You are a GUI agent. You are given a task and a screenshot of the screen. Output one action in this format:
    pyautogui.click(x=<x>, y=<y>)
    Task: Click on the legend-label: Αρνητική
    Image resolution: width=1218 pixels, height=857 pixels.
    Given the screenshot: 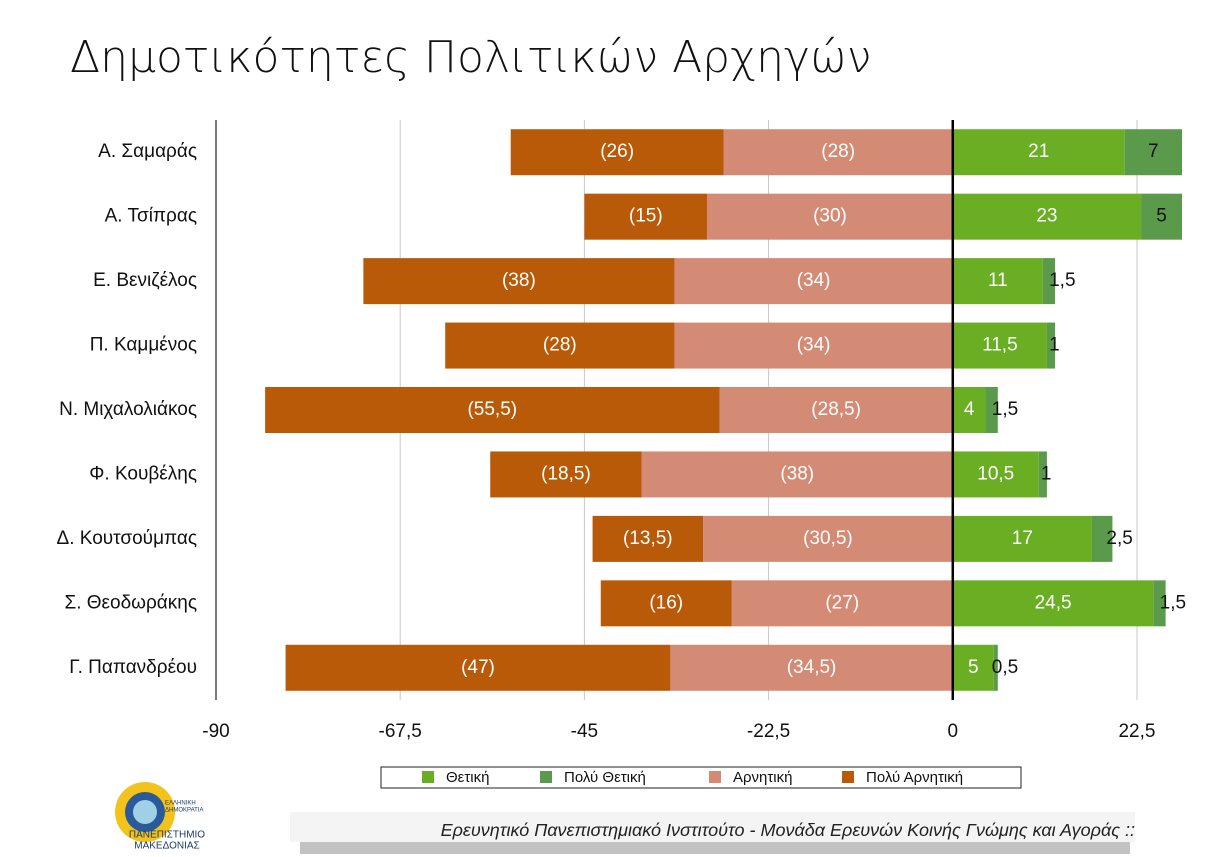 What is the action you would take?
    pyautogui.click(x=762, y=777)
    